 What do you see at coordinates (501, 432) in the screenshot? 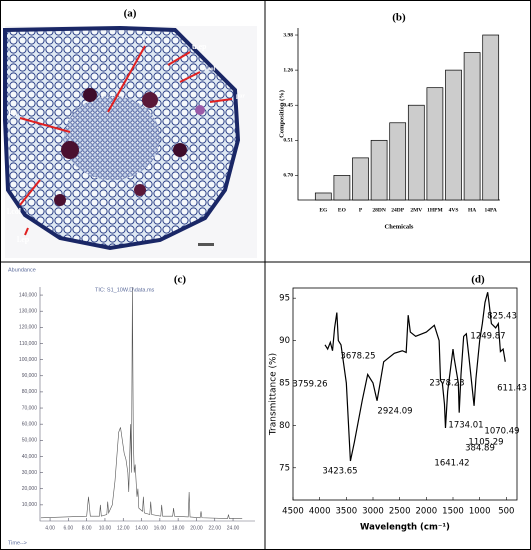
I see `peak-label: 1070.49` at bounding box center [501, 432].